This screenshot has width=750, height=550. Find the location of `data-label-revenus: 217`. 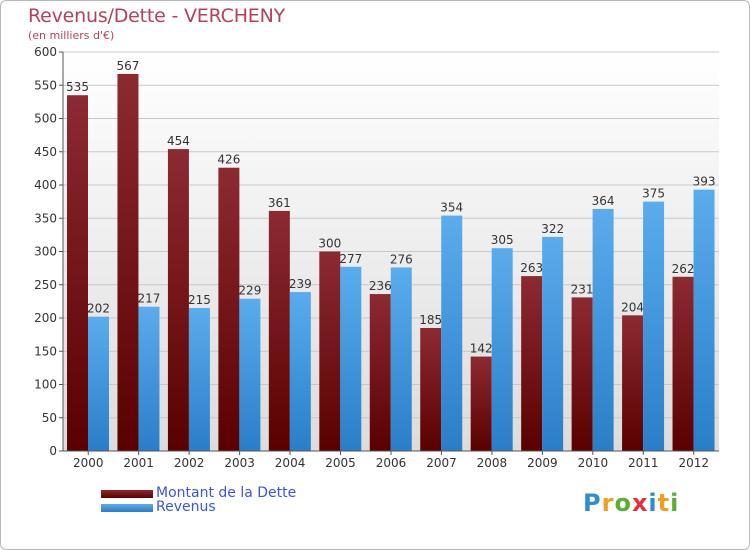

data-label-revenus: 217 is located at coordinates (149, 299).